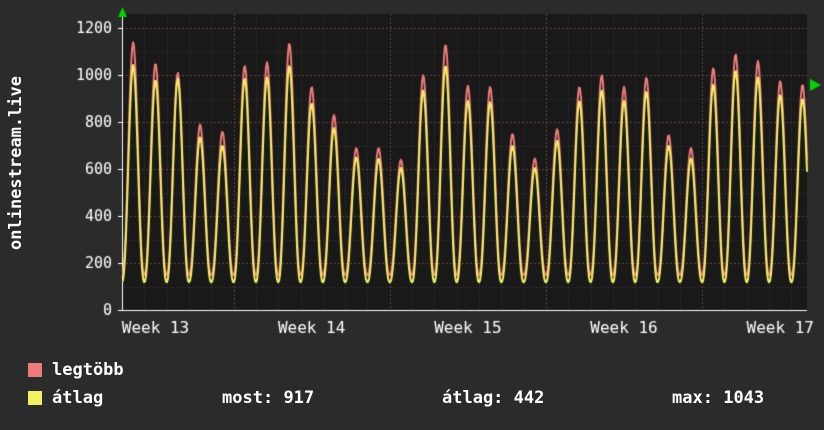  What do you see at coordinates (268, 398) in the screenshot?
I see `stat-most: most: 917` at bounding box center [268, 398].